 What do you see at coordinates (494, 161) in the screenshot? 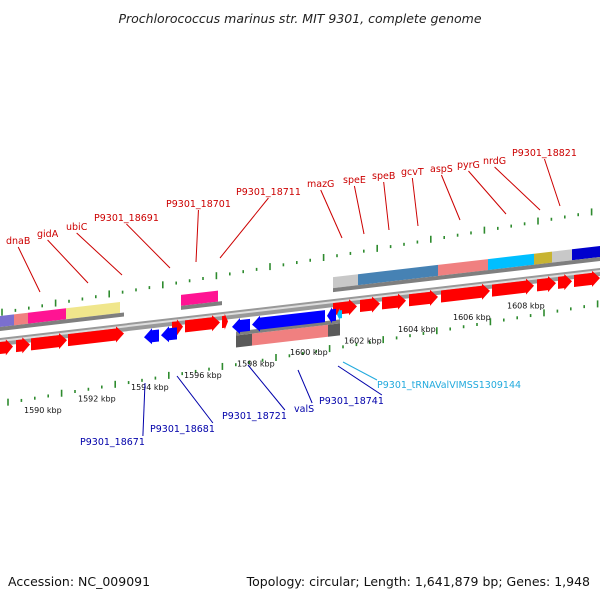
I see `forward-gene-label: nrdG` at bounding box center [494, 161].